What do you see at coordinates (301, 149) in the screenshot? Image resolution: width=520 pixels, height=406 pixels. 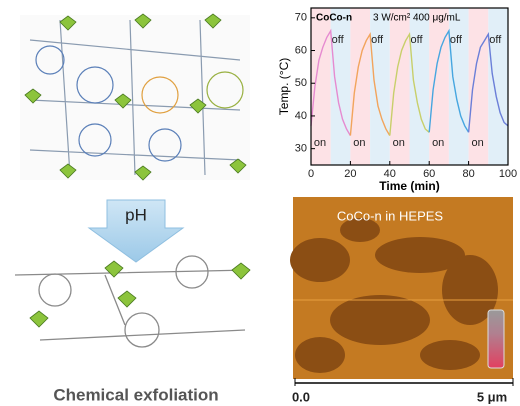 I see `y-tick-label: 30` at bounding box center [301, 149].